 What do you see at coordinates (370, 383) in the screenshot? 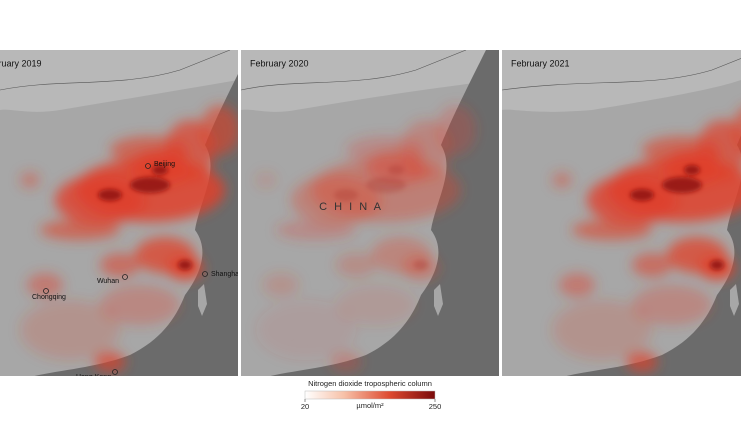
I see `legend-title: Nitrogen dioxide tropospheric column` at bounding box center [370, 383].